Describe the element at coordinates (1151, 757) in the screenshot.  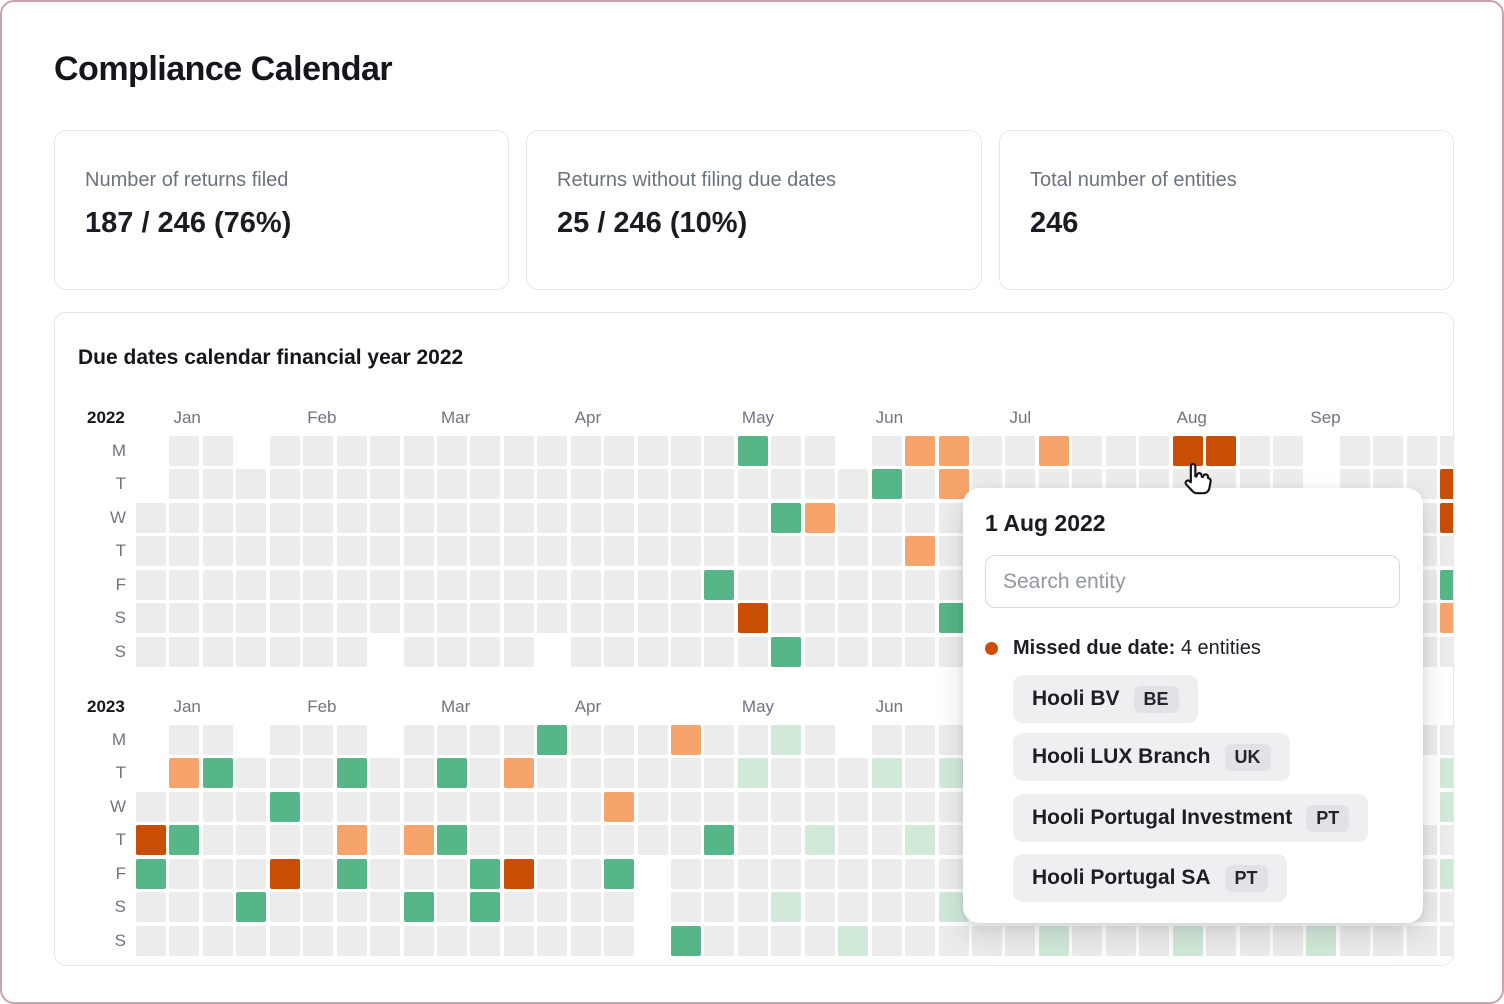
I see `entity-chip: Hooli LUX Branch UK` at that location.